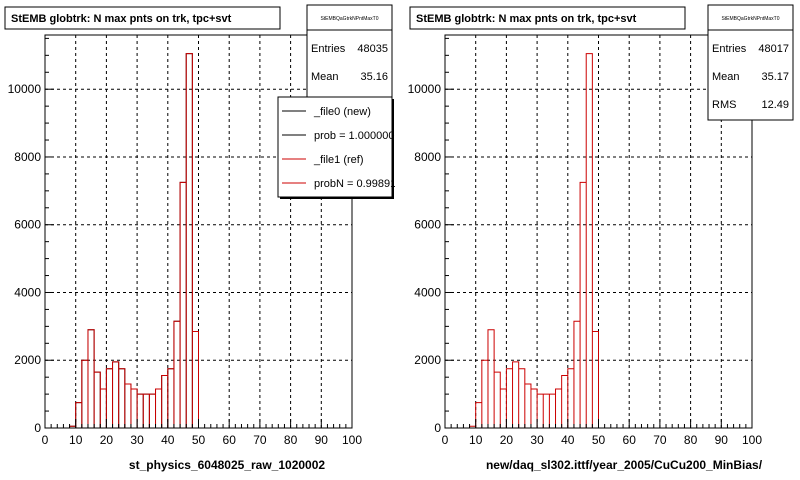  What do you see at coordinates (372, 49) in the screenshot?
I see `stats-value: 48035` at bounding box center [372, 49].